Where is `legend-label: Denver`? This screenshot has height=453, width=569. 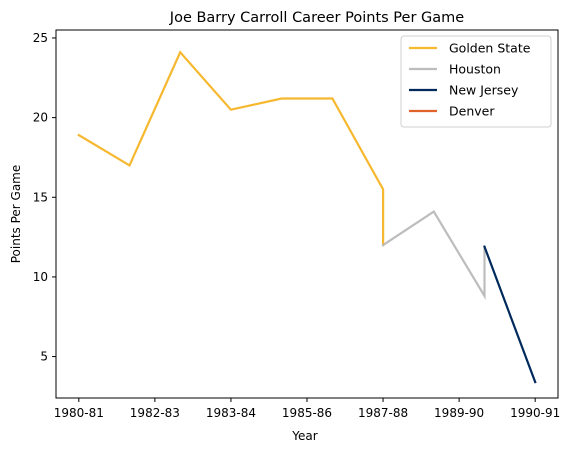
legend-label: Denver is located at coordinates (472, 111).